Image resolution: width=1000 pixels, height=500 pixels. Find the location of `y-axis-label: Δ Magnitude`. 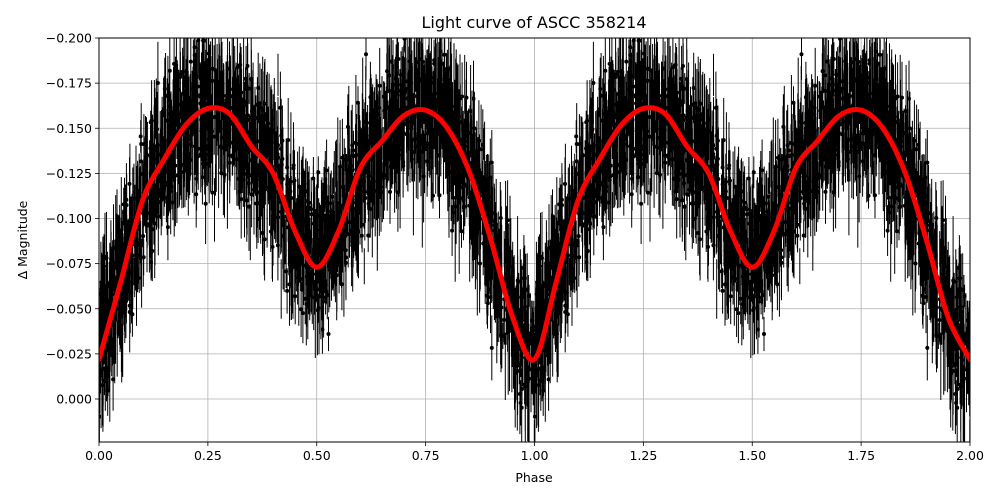

y-axis-label: Δ Magnitude is located at coordinates (22, 239).